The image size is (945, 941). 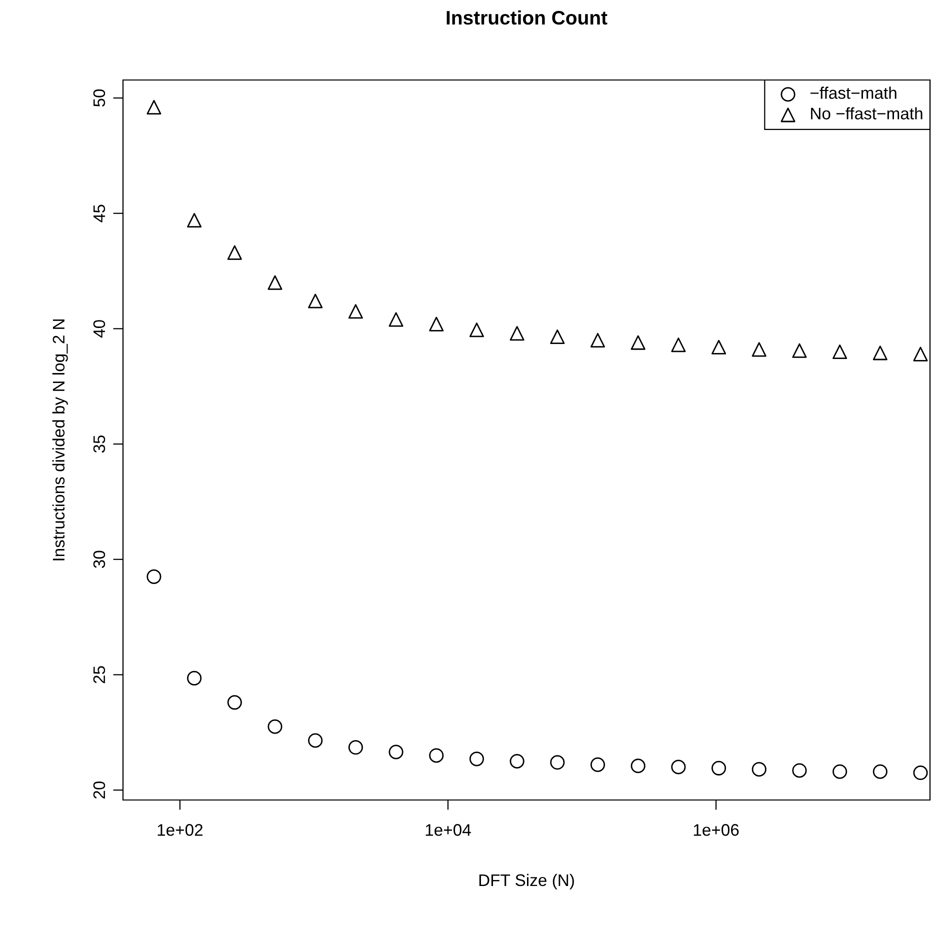 I want to click on y-tick-label: 35, so click(x=99, y=444).